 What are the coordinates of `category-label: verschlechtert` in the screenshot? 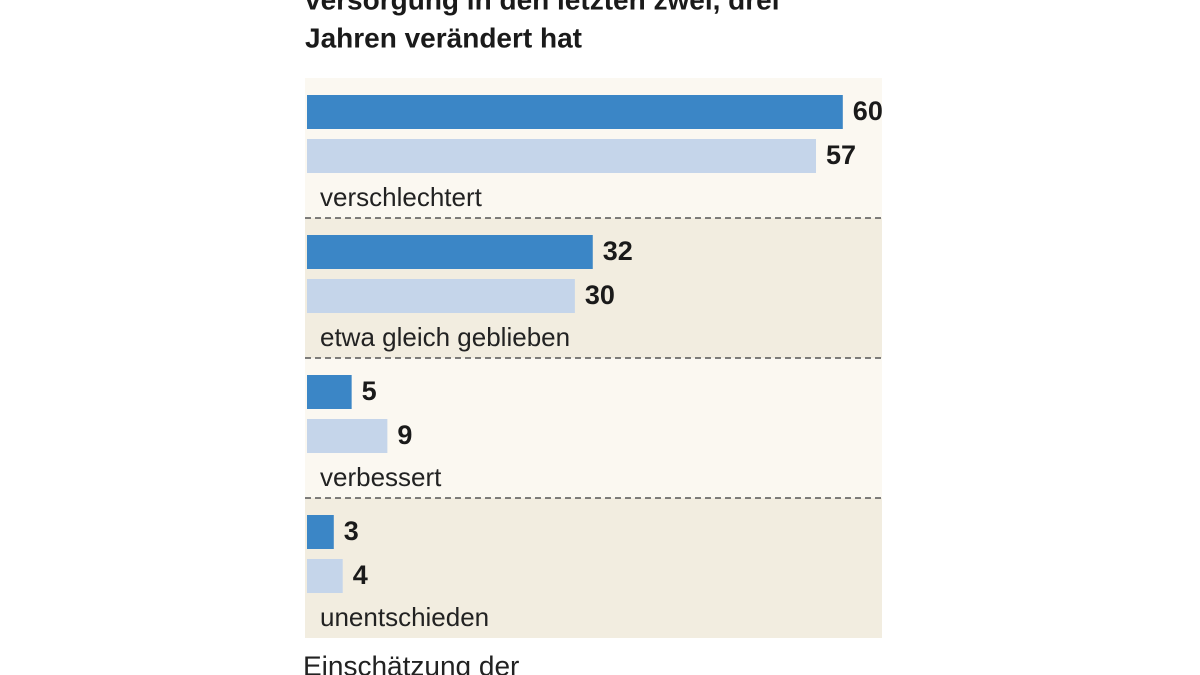 It's located at (401, 197).